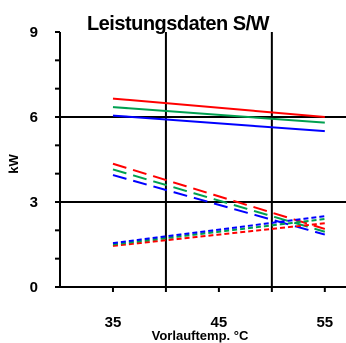 The height and width of the screenshot is (343, 346). What do you see at coordinates (34, 117) in the screenshot?
I see `y-tick-label: 6` at bounding box center [34, 117].